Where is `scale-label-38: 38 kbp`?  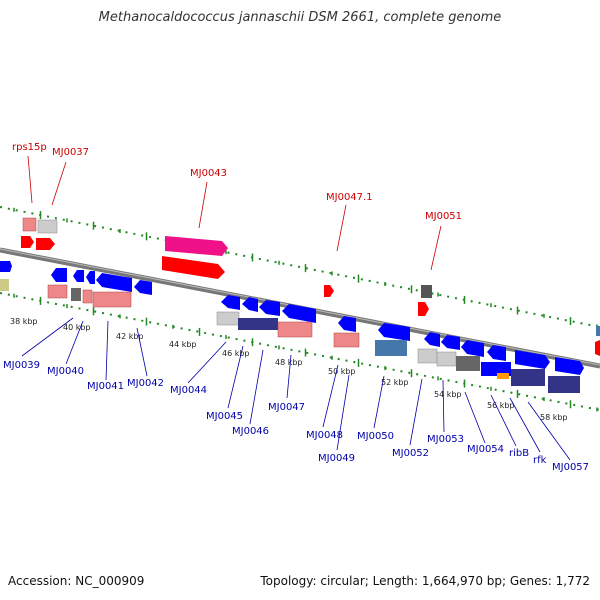 scale-label-38: 38 kbp is located at coordinates (24, 321).